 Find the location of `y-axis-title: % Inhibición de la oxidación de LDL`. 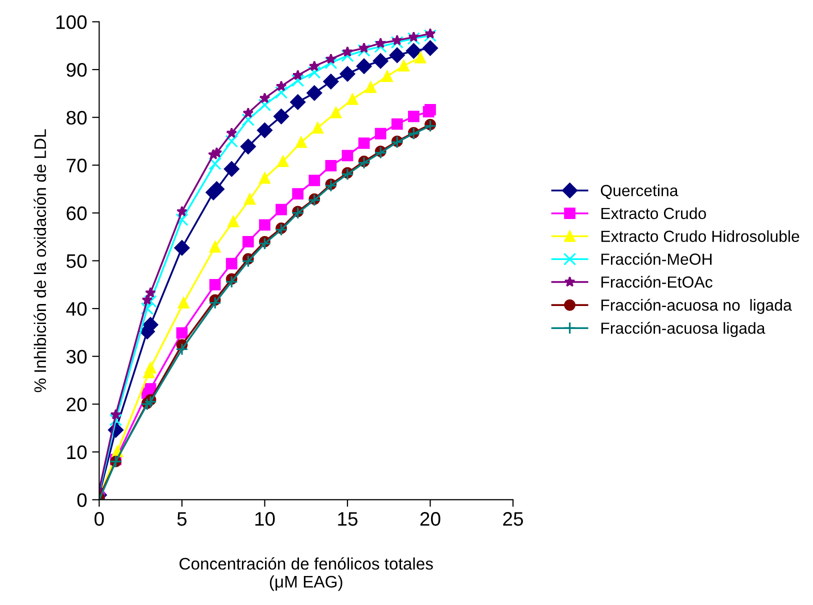

y-axis-title: % Inhibición de la oxidación de LDL is located at coordinates (40, 260).